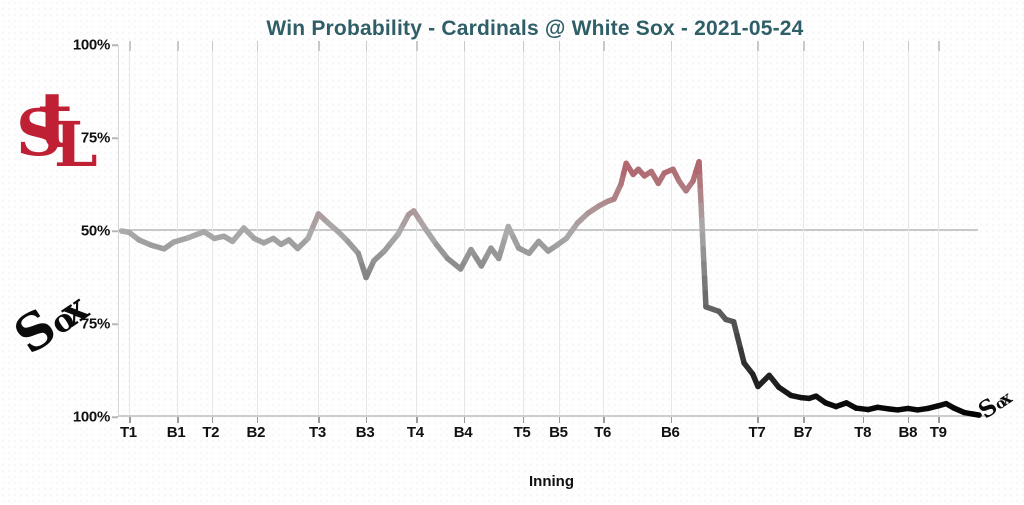 This screenshot has width=1024, height=505. Describe the element at coordinates (549, 230) in the screenshot. I see `fifty-percent-line` at that location.